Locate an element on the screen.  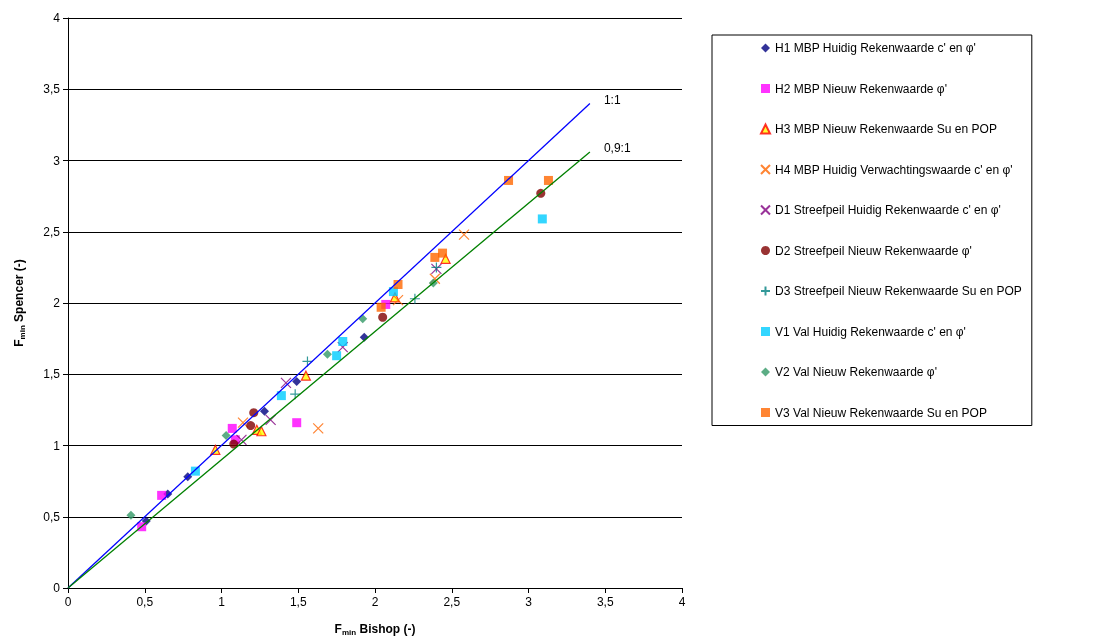
legend-label: V1 Val Huidig Rekenwaarde c' en φ' is located at coordinates (870, 331).